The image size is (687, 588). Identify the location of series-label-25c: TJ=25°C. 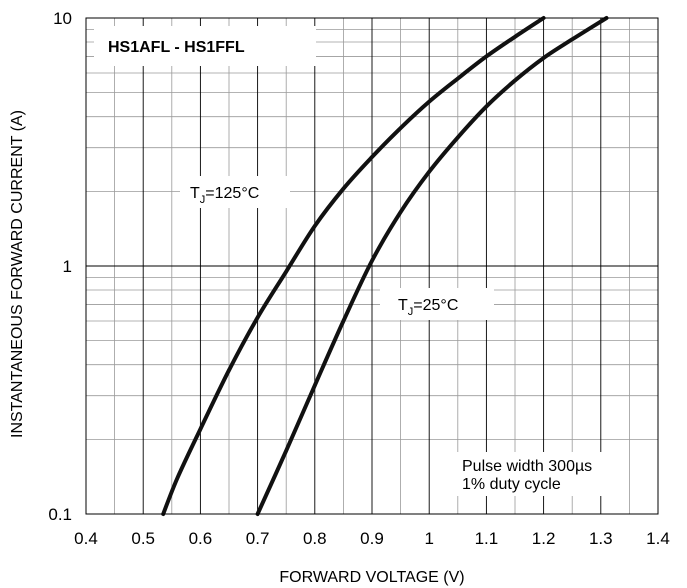
(428, 307).